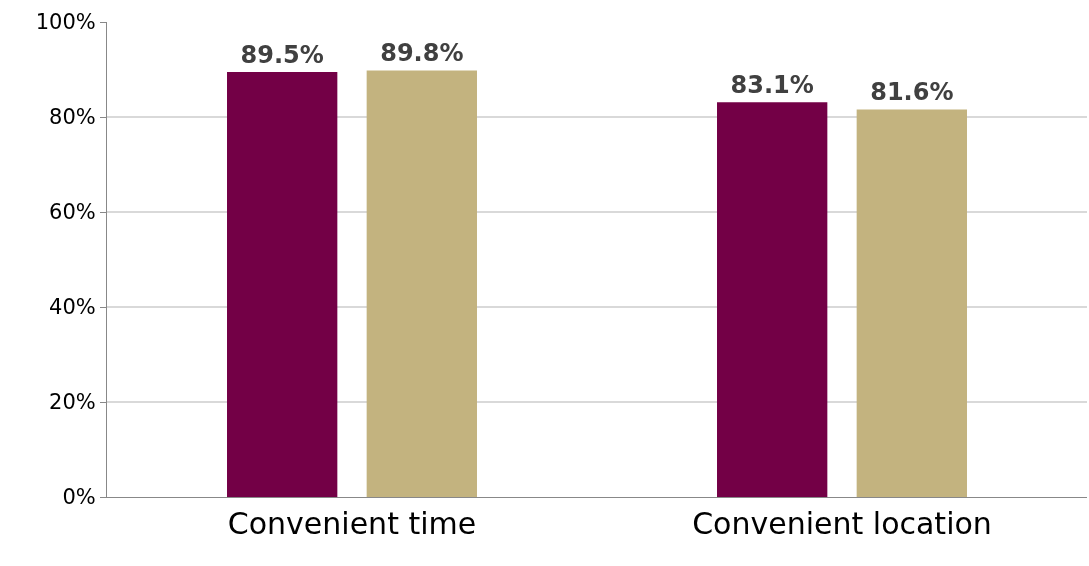 The image size is (1089, 566). Describe the element at coordinates (72, 402) in the screenshot. I see `y-tick-label: 20%` at that location.